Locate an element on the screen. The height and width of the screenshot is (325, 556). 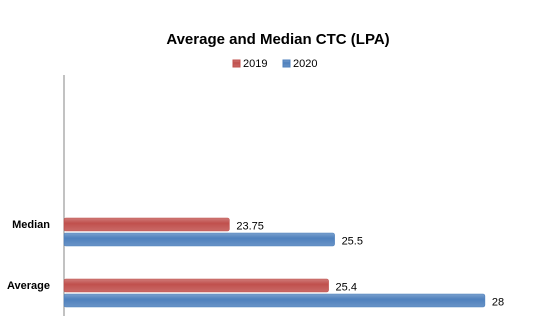
data-label: 23.75 is located at coordinates (250, 226).